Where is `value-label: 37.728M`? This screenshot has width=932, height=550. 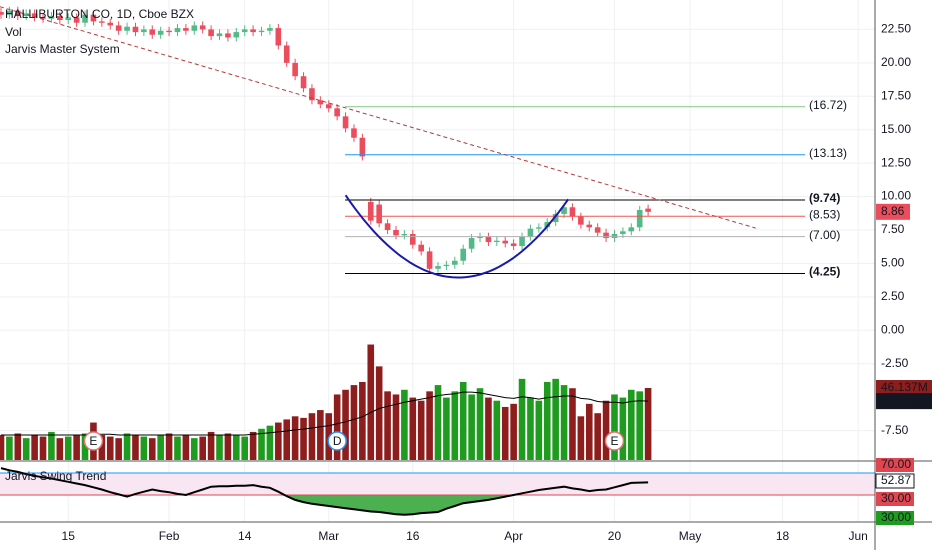 value-label: 37.728M is located at coordinates (904, 400).